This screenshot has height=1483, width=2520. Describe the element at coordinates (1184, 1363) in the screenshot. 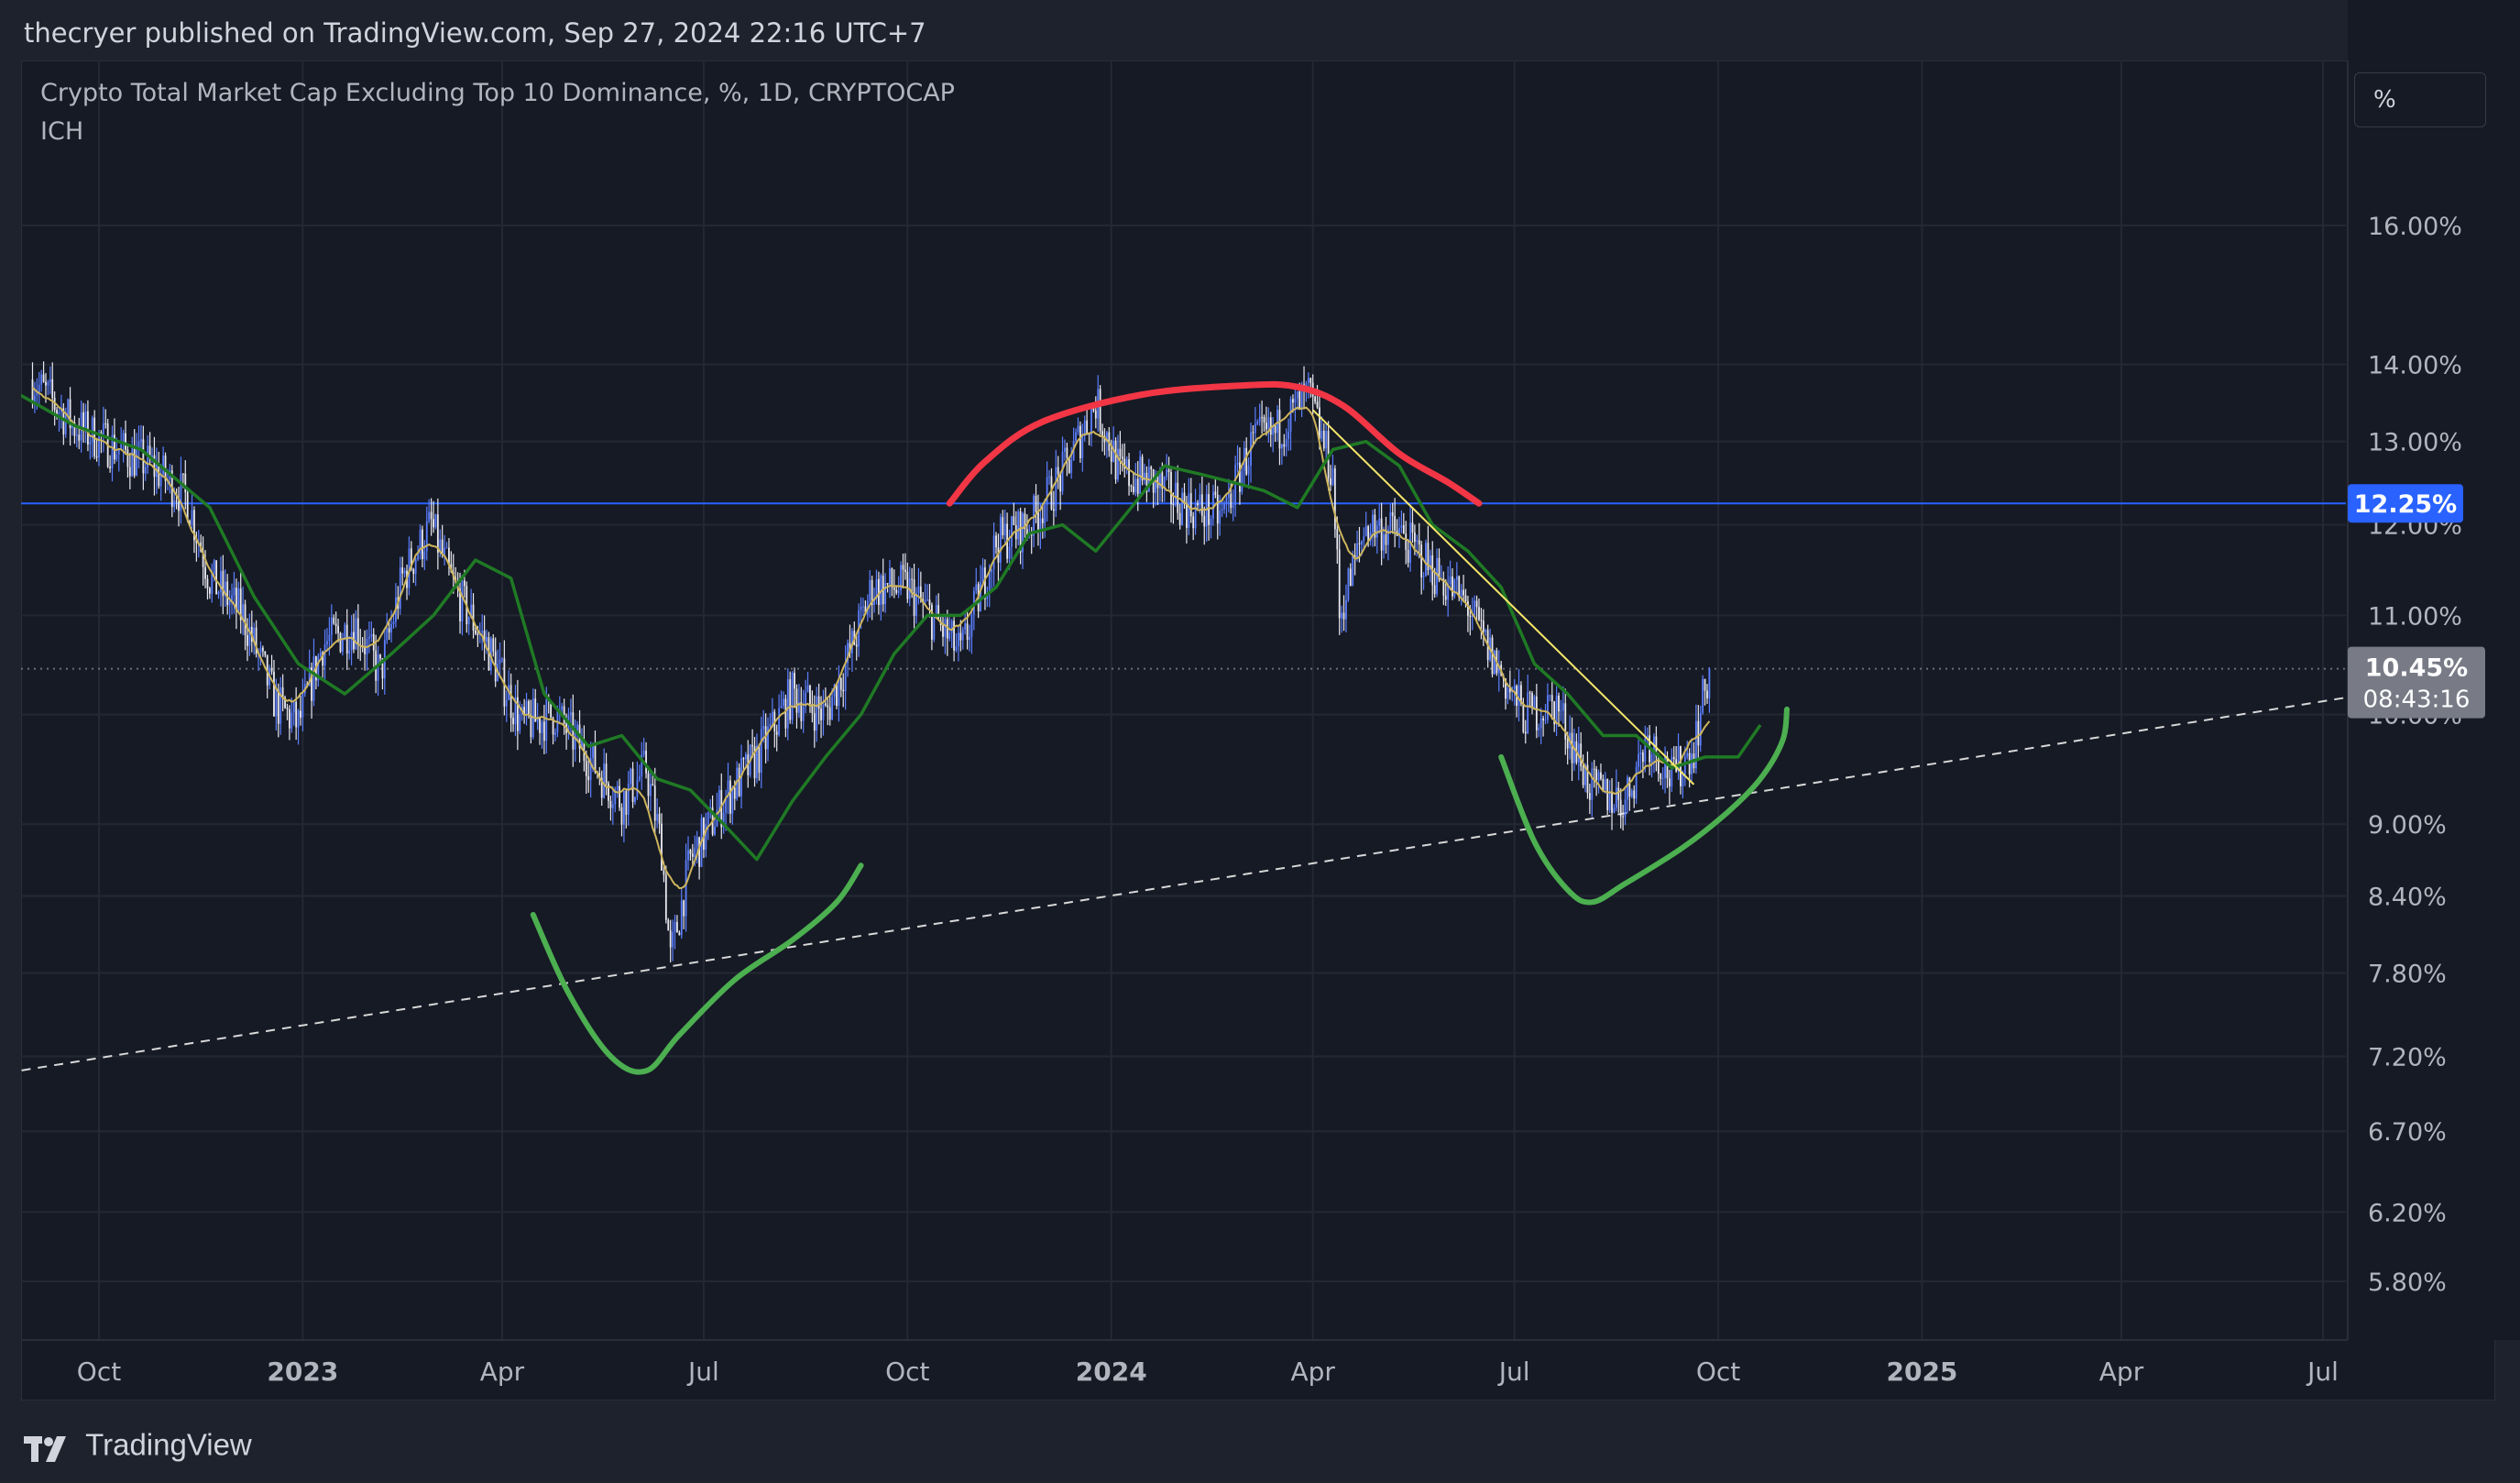

I see `time-axis: Oct 2023 Apr Jul Oct 2024 Apr Jul Oct 2025 Apr Jul` at that location.